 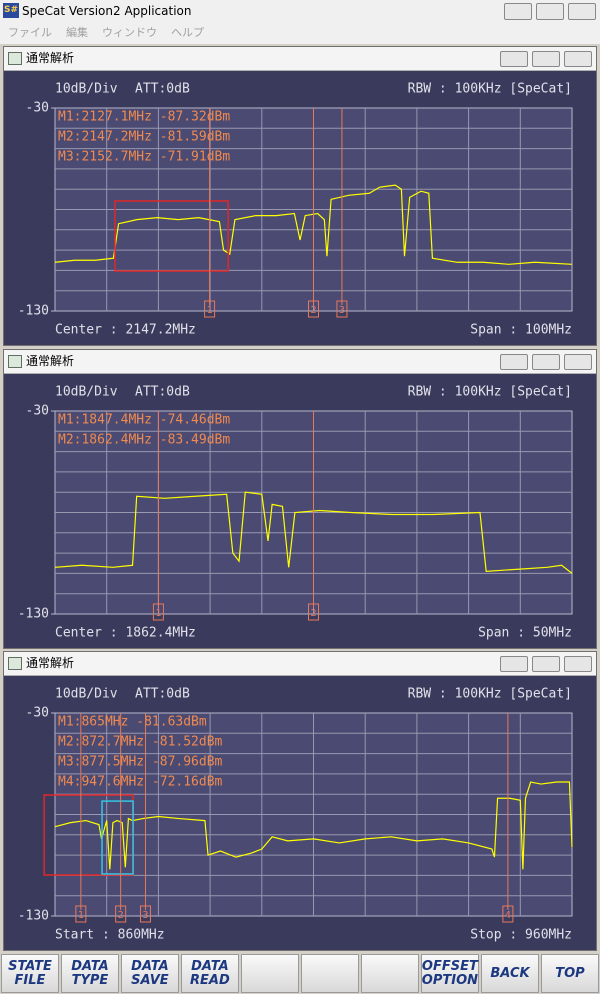 I want to click on function-button: TOP, so click(x=569, y=973).